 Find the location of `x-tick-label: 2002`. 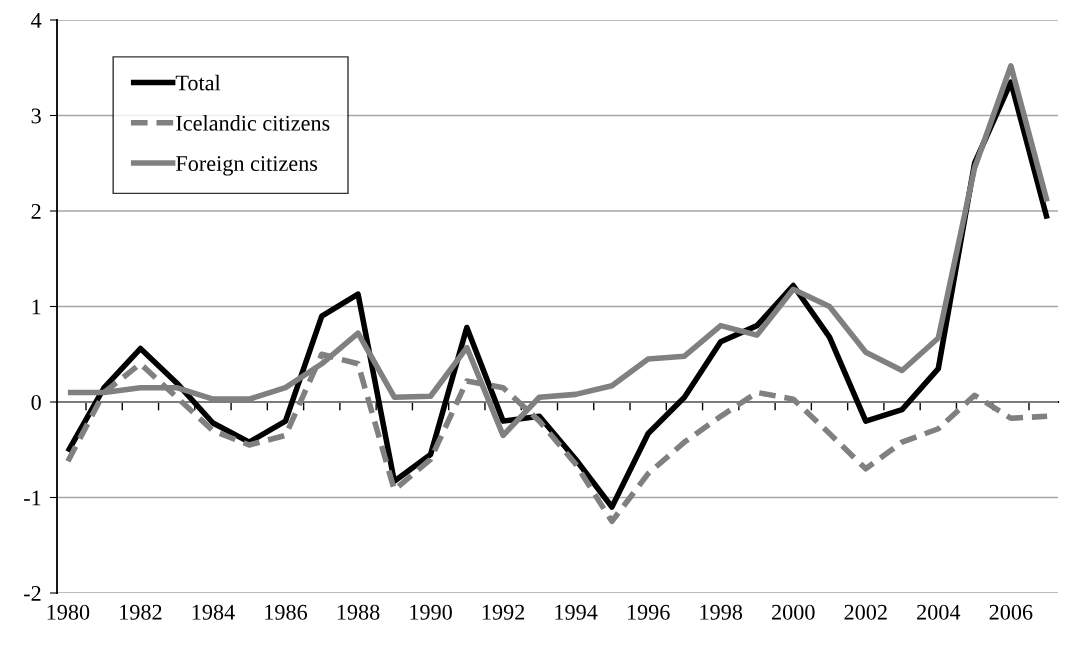

x-tick-label: 2002 is located at coordinates (865, 612).